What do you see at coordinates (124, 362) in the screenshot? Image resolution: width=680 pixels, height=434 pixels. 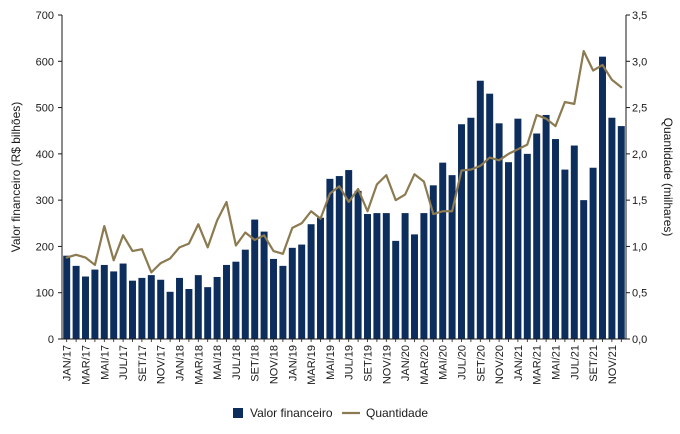 I see `x-tick-label: JUL/17` at bounding box center [124, 362].